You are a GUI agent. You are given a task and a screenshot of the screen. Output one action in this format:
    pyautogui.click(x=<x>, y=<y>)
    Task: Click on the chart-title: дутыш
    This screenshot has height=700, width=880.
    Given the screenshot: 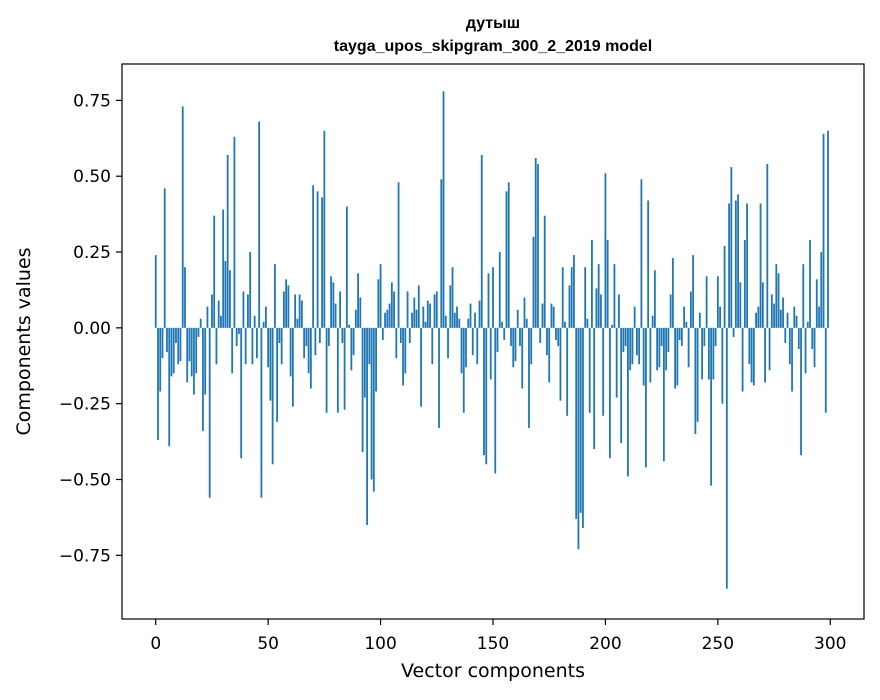 What is the action you would take?
    pyautogui.click(x=493, y=23)
    